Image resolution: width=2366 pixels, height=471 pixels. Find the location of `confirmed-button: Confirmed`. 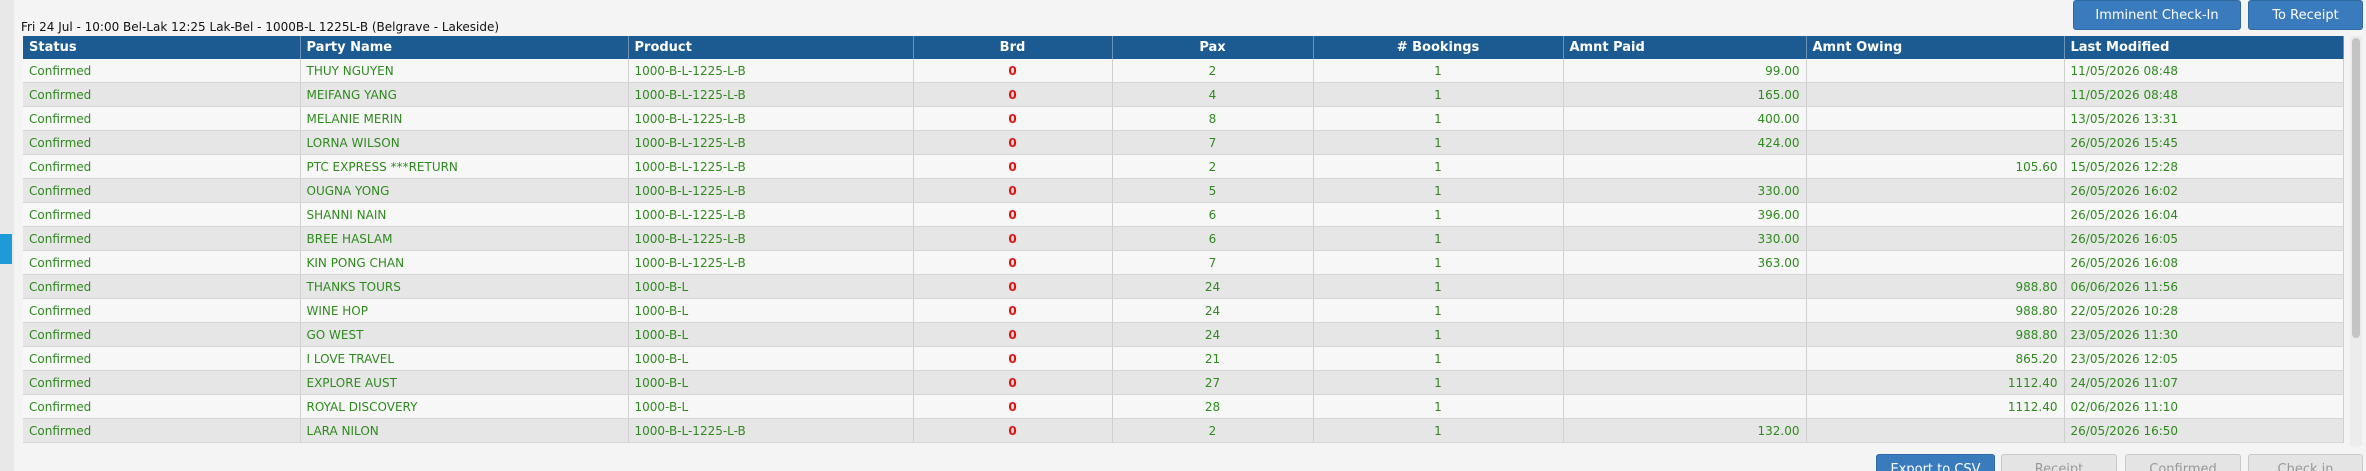

confirmed-button: Confirmed is located at coordinates (2183, 462).